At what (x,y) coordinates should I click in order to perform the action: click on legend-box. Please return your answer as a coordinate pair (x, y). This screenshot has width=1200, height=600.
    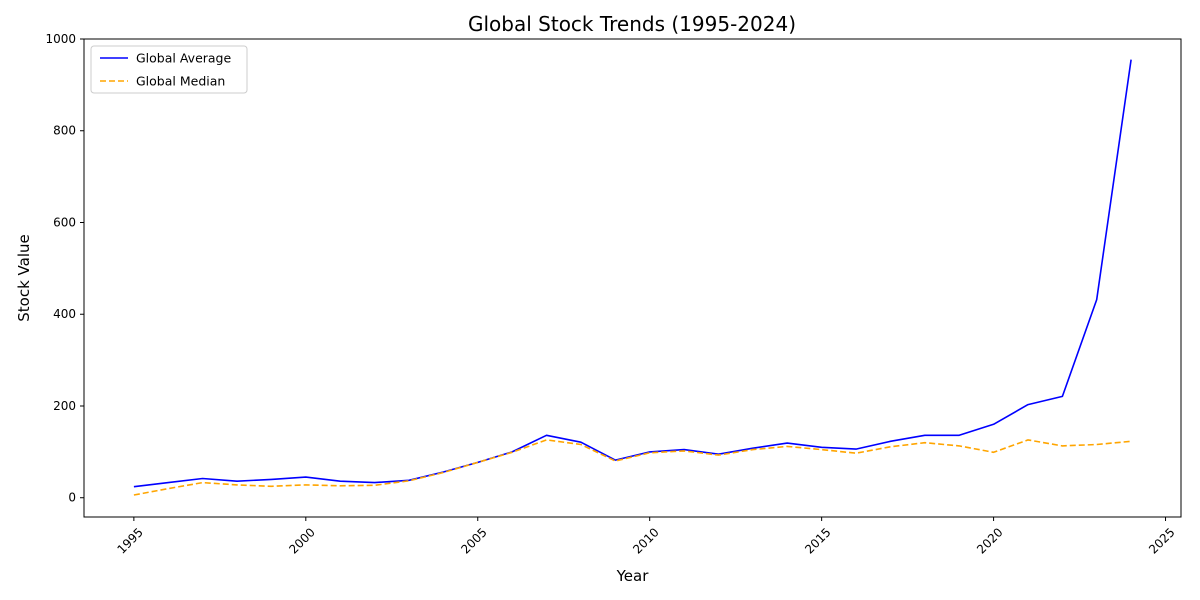
    Looking at the image, I should click on (169, 69).